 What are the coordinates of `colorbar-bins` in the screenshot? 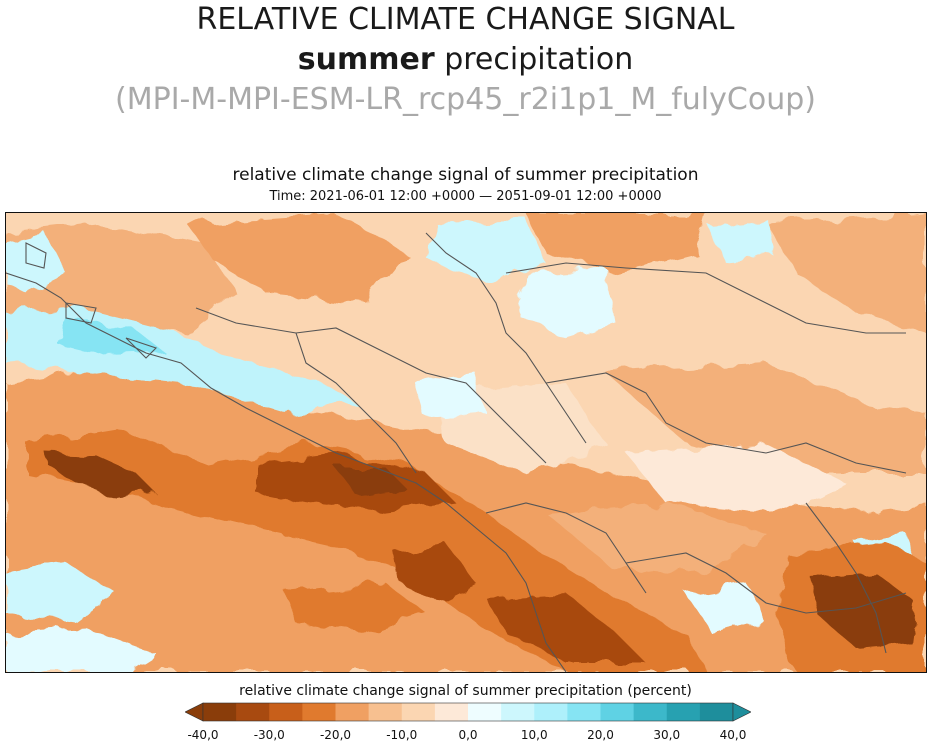 It's located at (468, 712).